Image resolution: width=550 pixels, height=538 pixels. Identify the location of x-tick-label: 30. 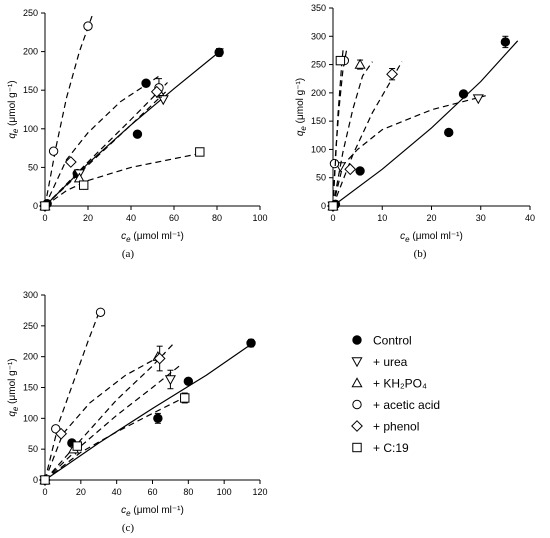
(481, 218).